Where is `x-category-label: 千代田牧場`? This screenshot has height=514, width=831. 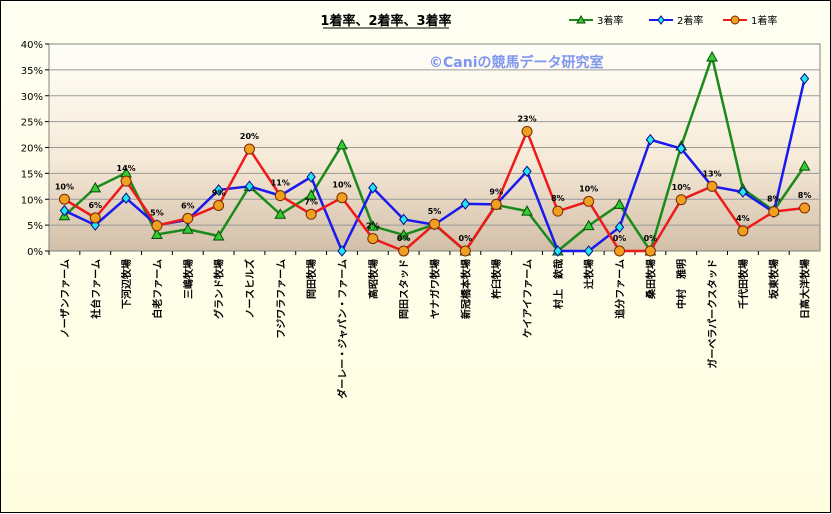 x-category-label: 千代田牧場 is located at coordinates (743, 284).